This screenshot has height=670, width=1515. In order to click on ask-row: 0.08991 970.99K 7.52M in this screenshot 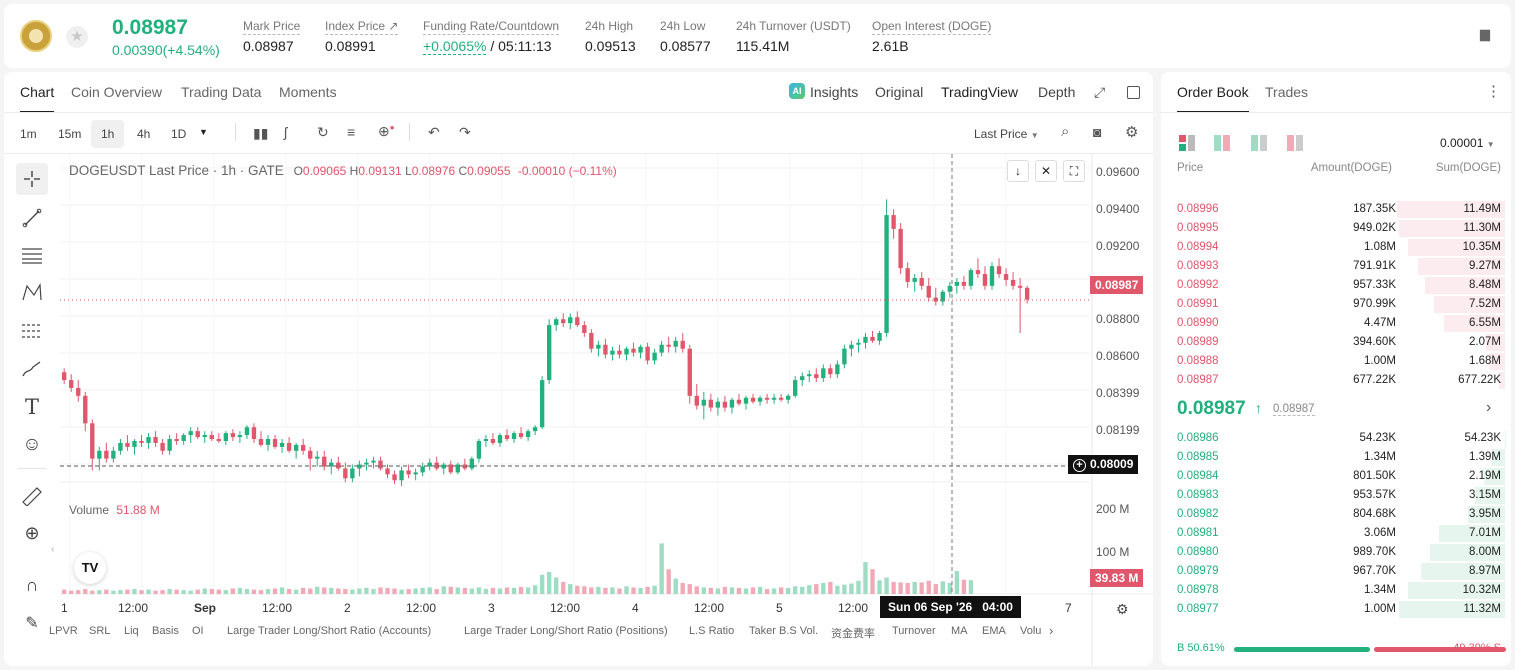, I will do `click(1336, 304)`.